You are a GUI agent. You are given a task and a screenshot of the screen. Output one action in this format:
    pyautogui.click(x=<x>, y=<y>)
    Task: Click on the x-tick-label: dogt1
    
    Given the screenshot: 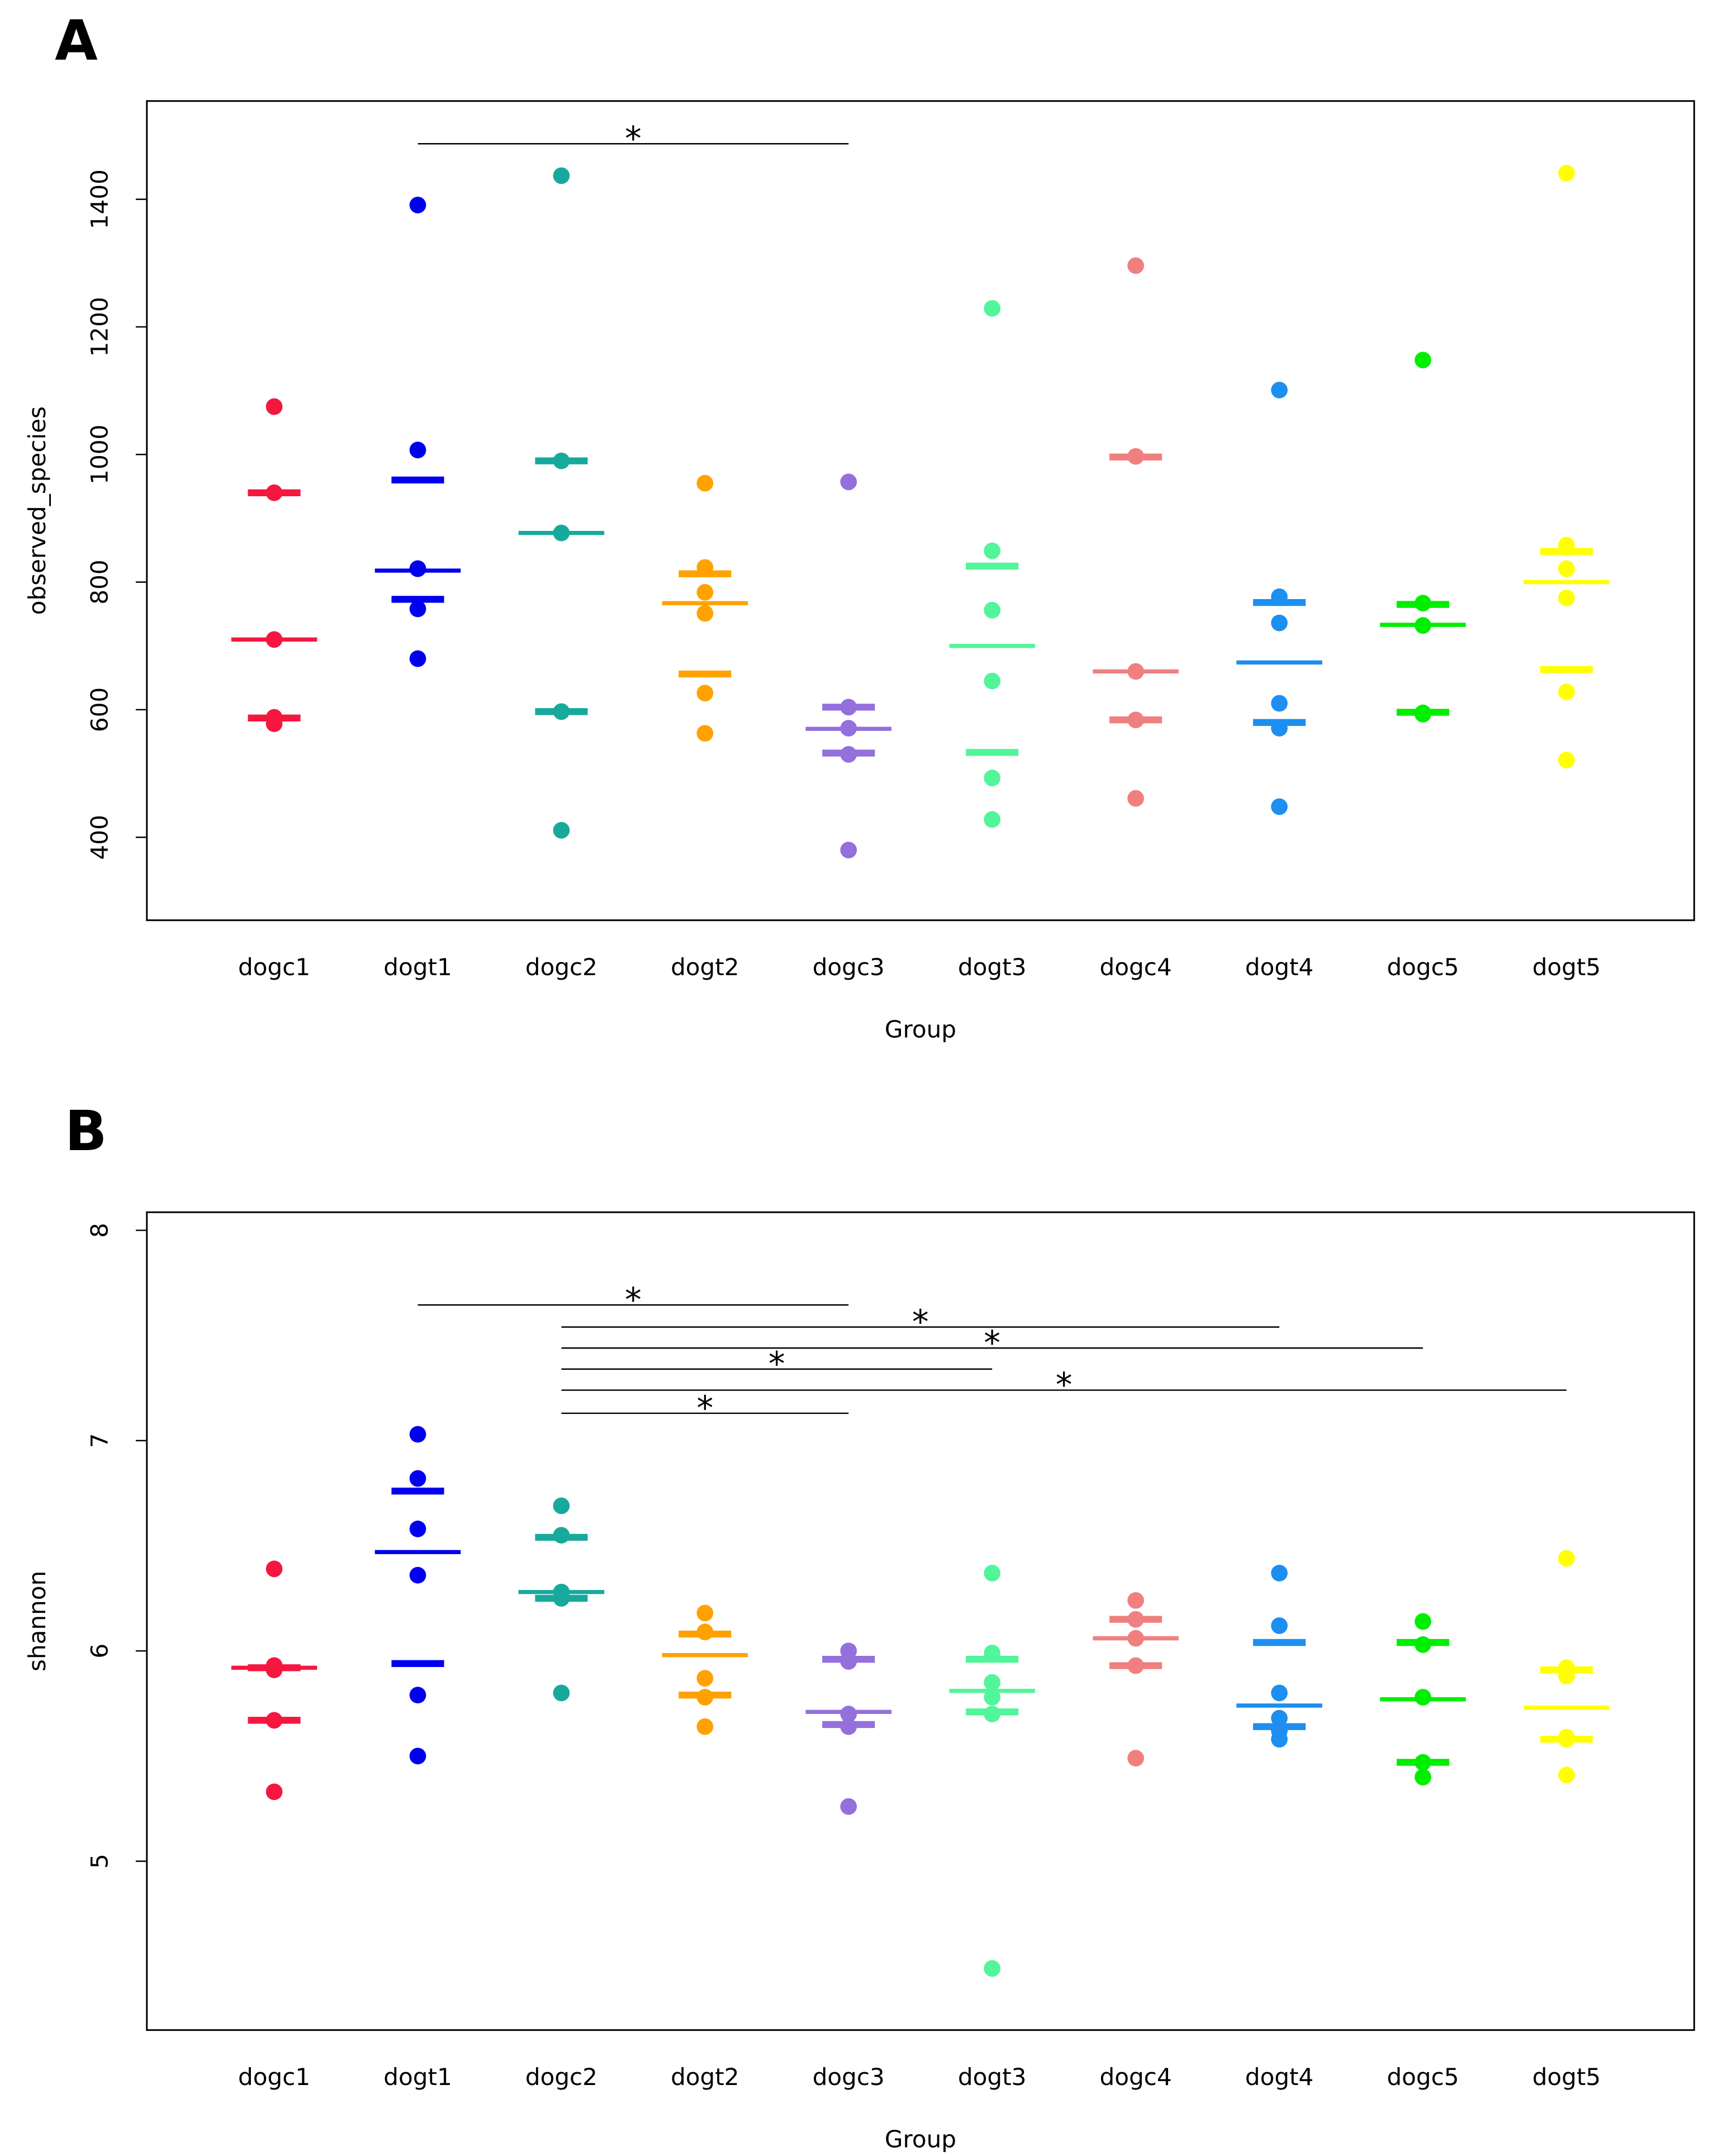 What is the action you would take?
    pyautogui.click(x=417, y=2077)
    